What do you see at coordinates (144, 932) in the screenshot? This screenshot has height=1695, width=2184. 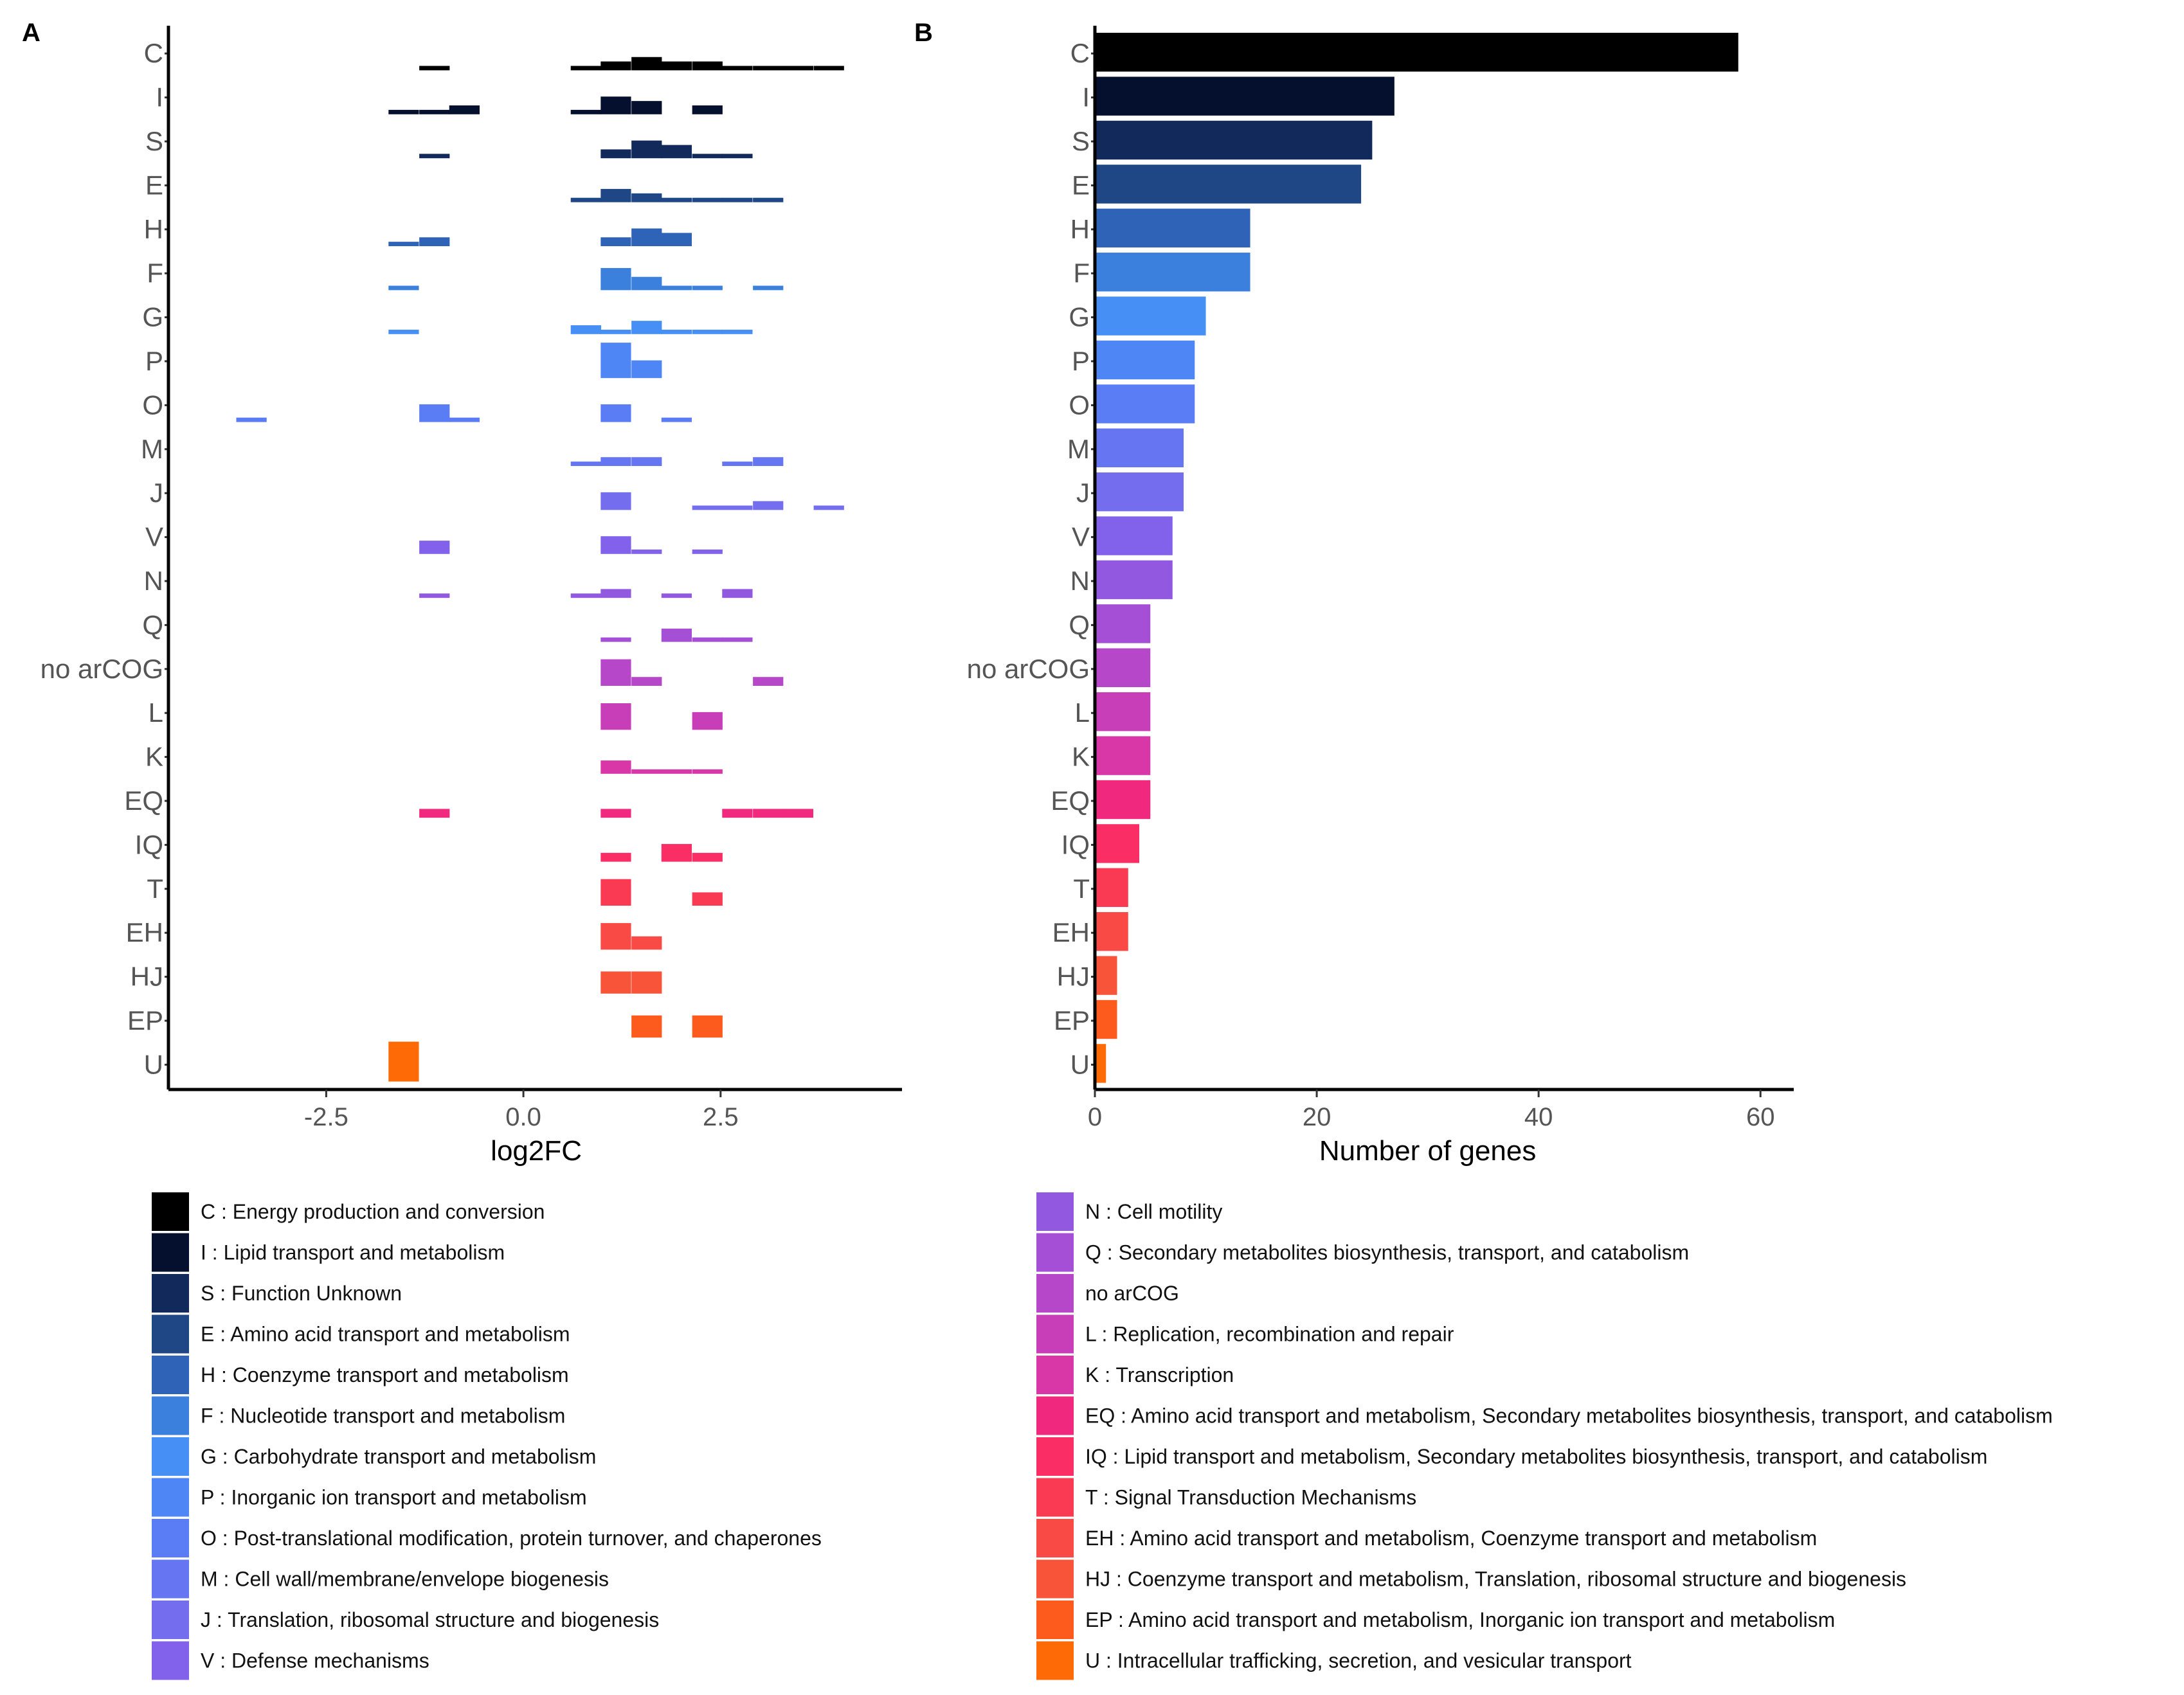 I see `panel-a-category-label-eh: EH` at bounding box center [144, 932].